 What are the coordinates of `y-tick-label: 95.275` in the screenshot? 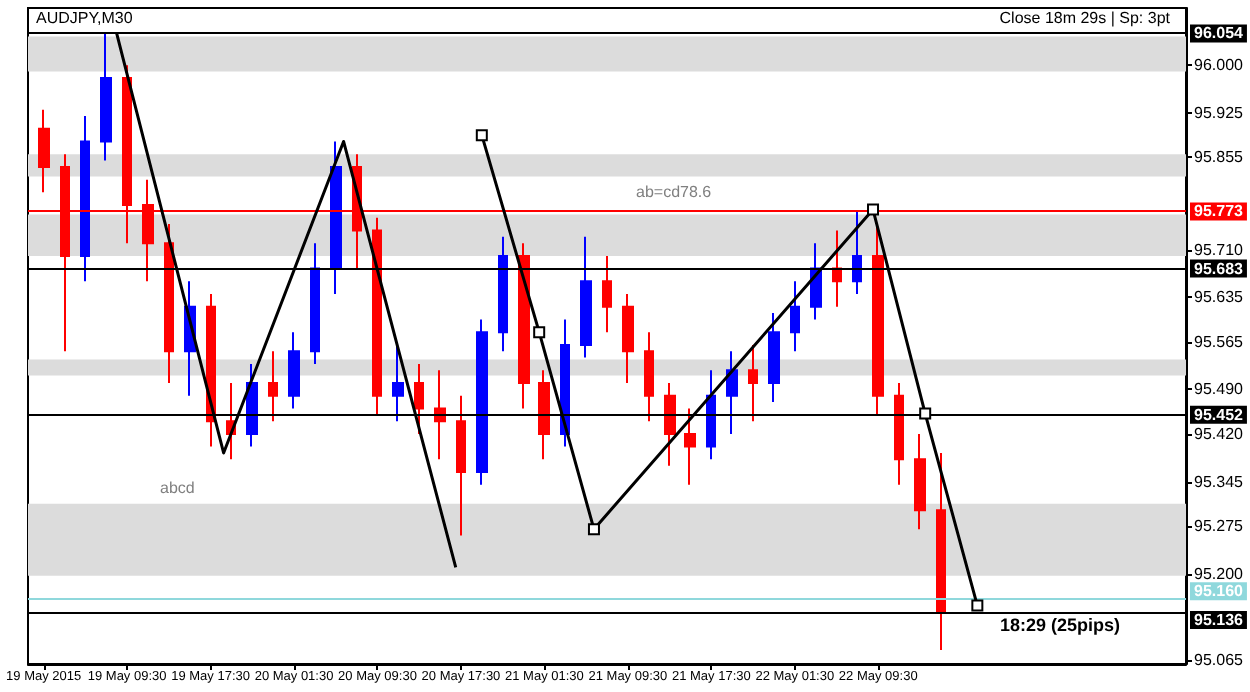 It's located at (1219, 526).